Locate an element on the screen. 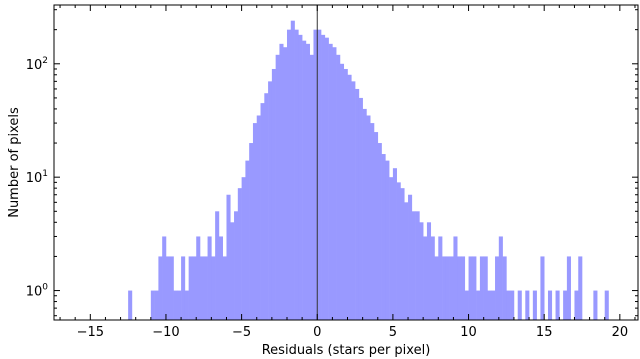 The width and height of the screenshot is (640, 359). x-tick-label: −5 is located at coordinates (241, 332).